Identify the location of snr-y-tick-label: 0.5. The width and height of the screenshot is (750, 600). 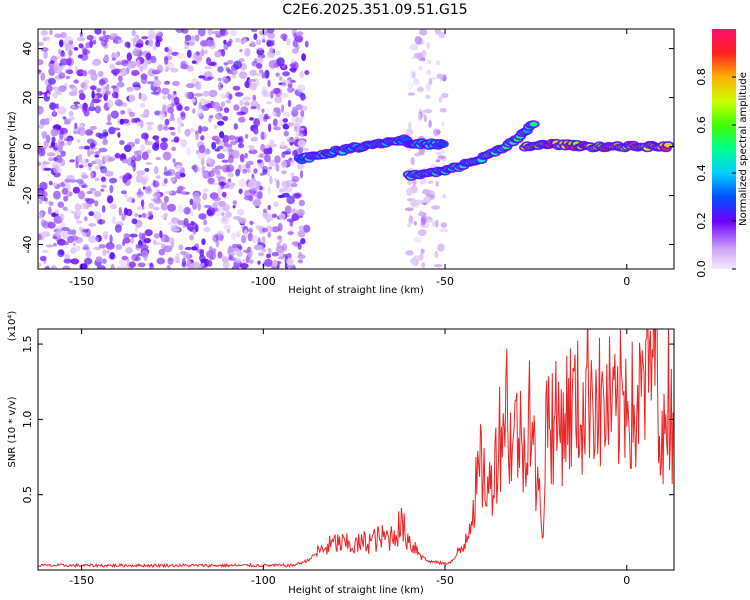
(27, 495).